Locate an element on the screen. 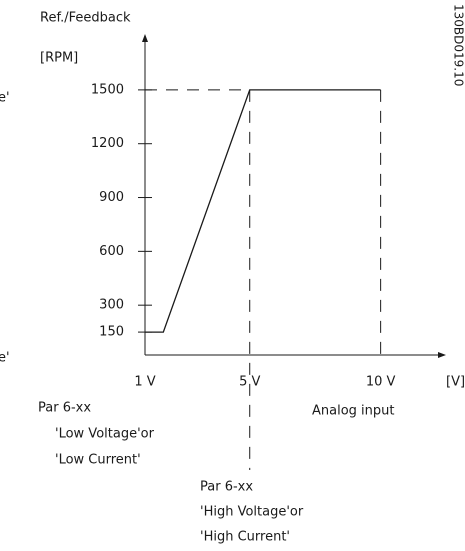  y-tick-label: 1500 is located at coordinates (107, 89).